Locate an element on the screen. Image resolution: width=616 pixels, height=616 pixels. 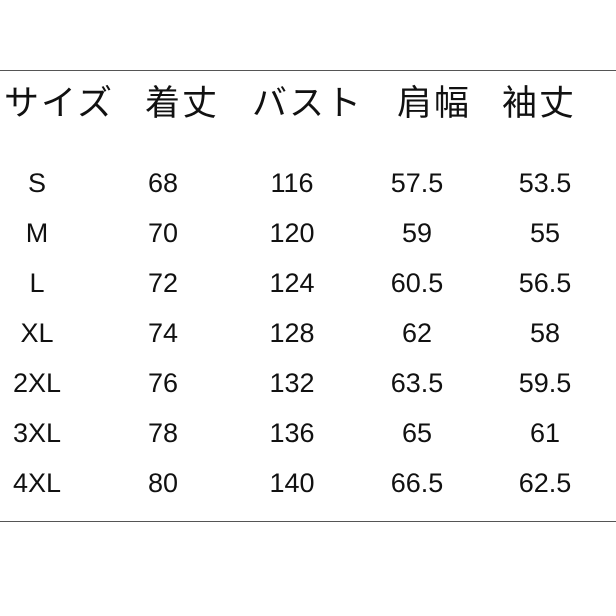
table-row: S 68 116 57.5 53.5 is located at coordinates (308, 183).